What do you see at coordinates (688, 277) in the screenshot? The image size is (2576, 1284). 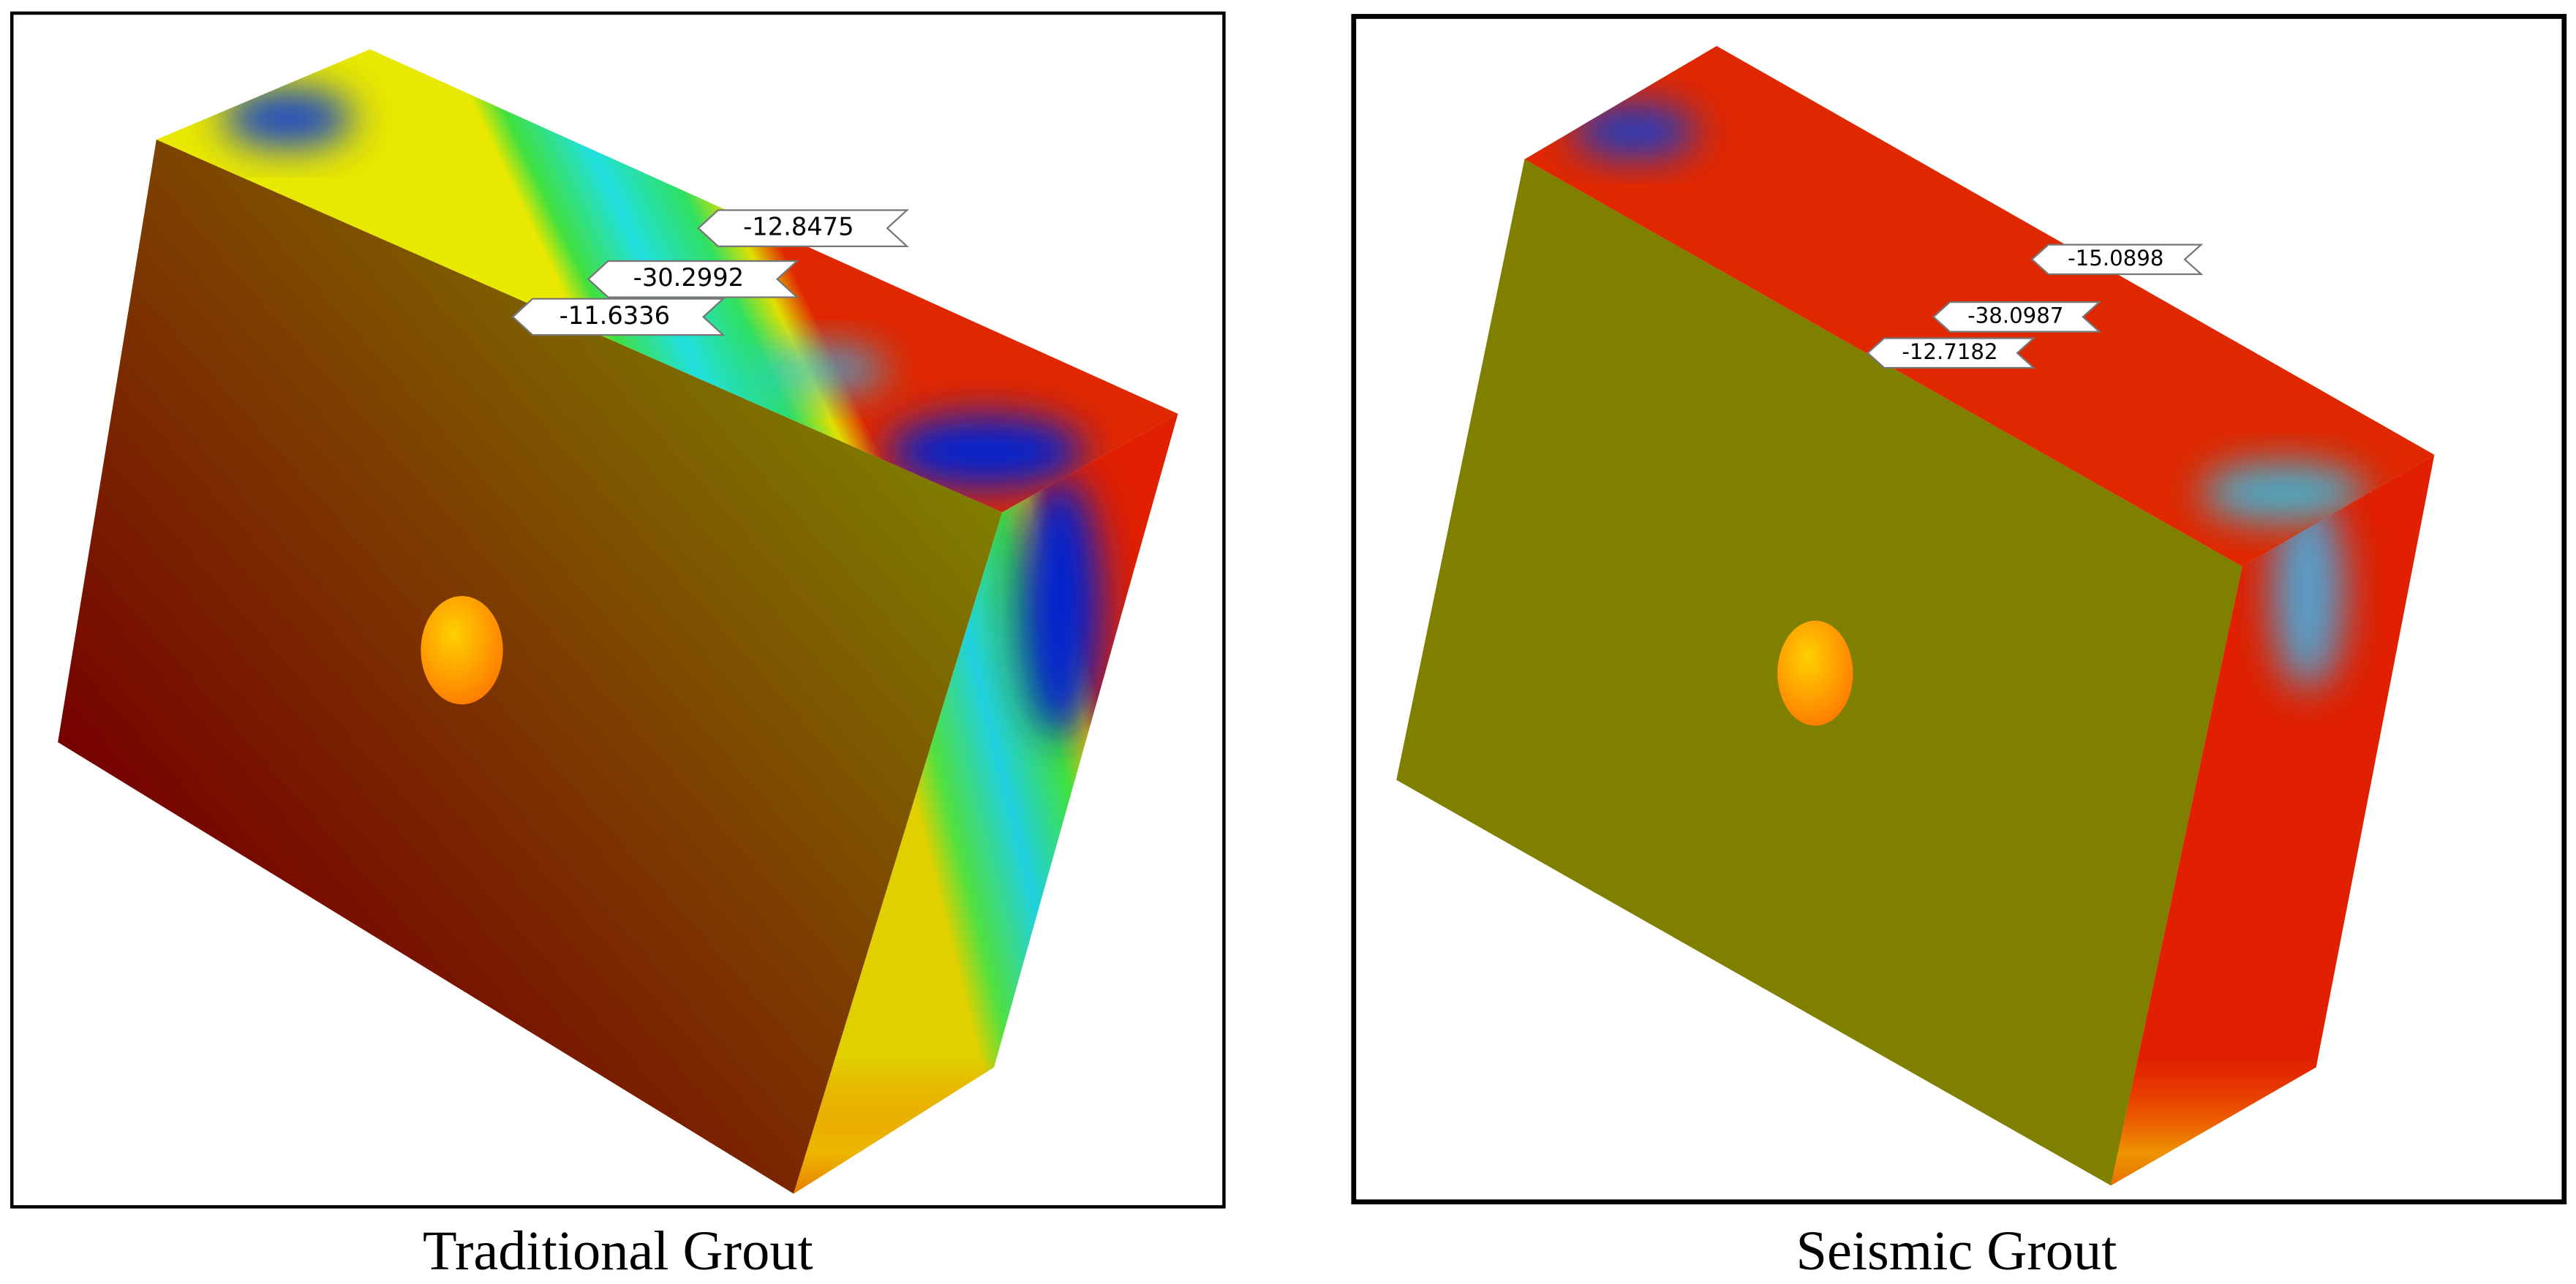 I see `value-label: -30.2992` at bounding box center [688, 277].